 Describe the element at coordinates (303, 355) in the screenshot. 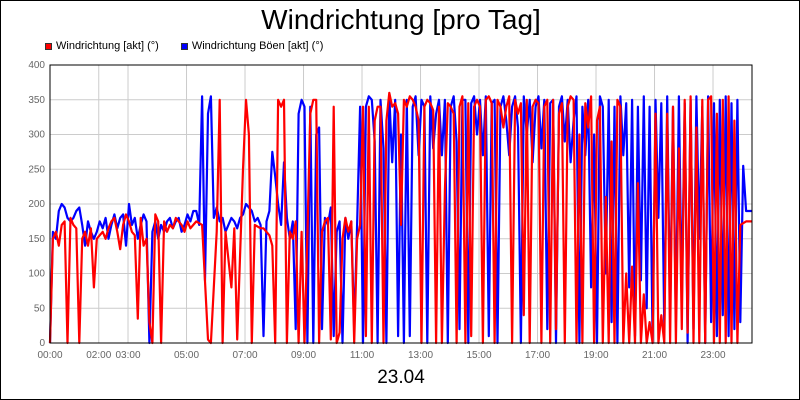

I see `x-tick-label: 09:00` at that location.